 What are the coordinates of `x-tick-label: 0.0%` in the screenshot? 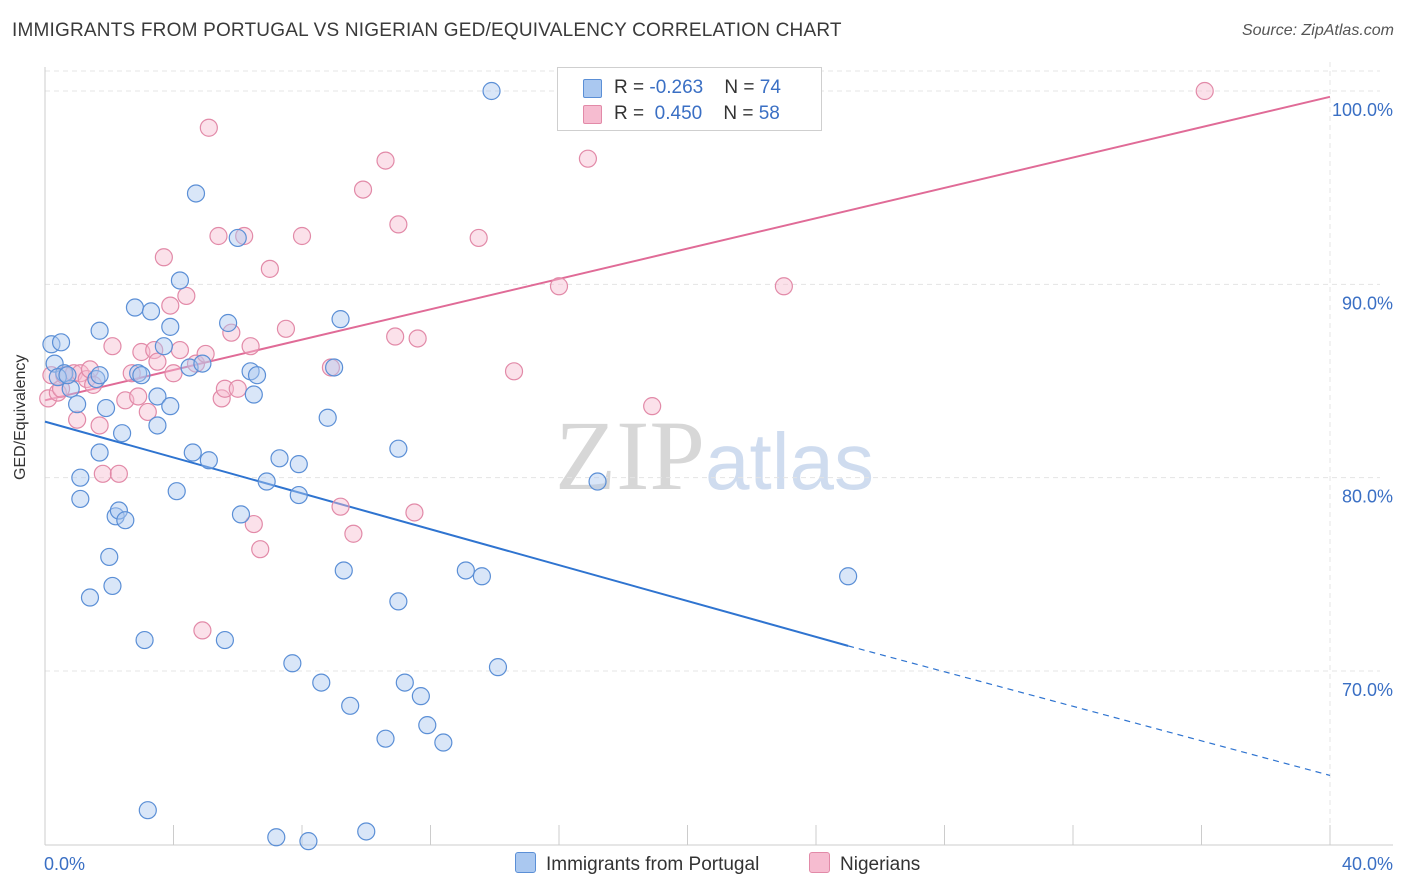 It's located at (64, 864).